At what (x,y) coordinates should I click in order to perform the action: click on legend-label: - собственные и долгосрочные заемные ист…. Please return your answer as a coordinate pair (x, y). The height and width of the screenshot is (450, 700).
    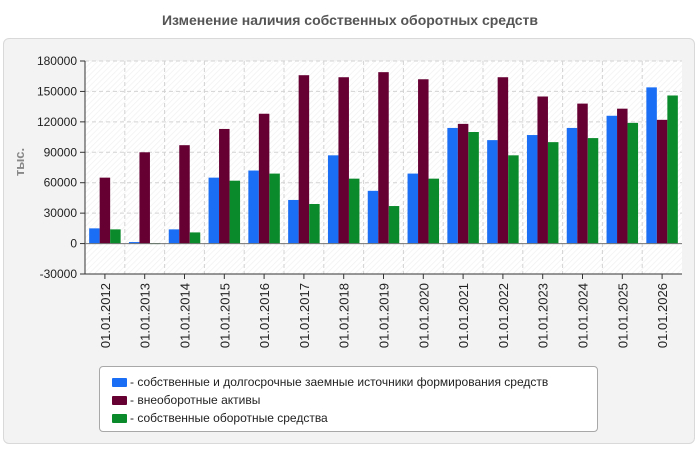
    Looking at the image, I should click on (339, 382).